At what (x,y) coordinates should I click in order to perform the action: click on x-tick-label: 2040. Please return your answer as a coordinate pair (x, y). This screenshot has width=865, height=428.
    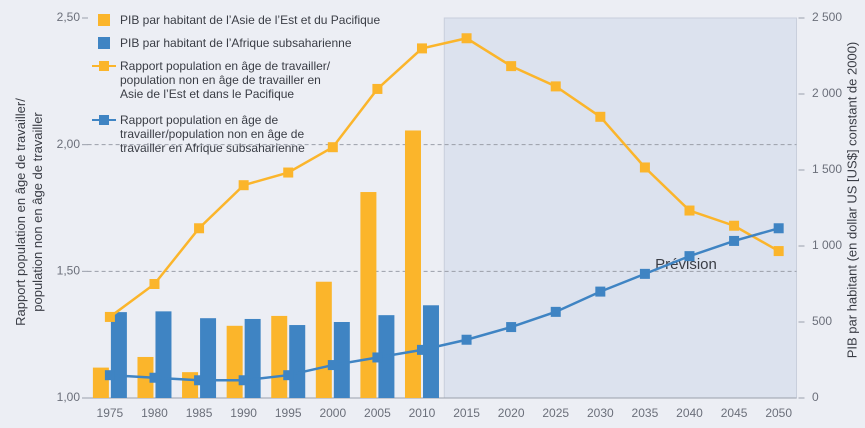
    Looking at the image, I should click on (689, 413).